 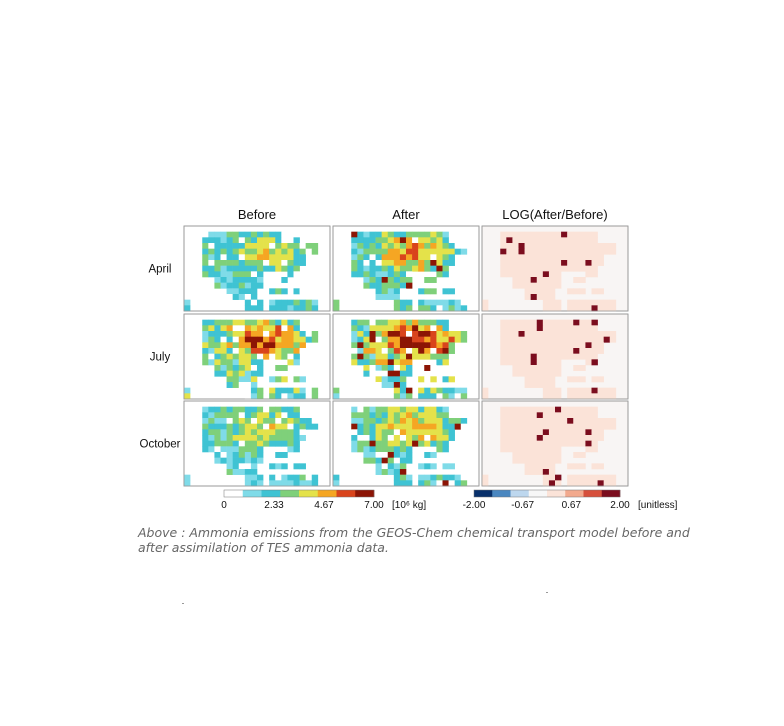 I want to click on colorbar-swatch, so click(x=365, y=493).